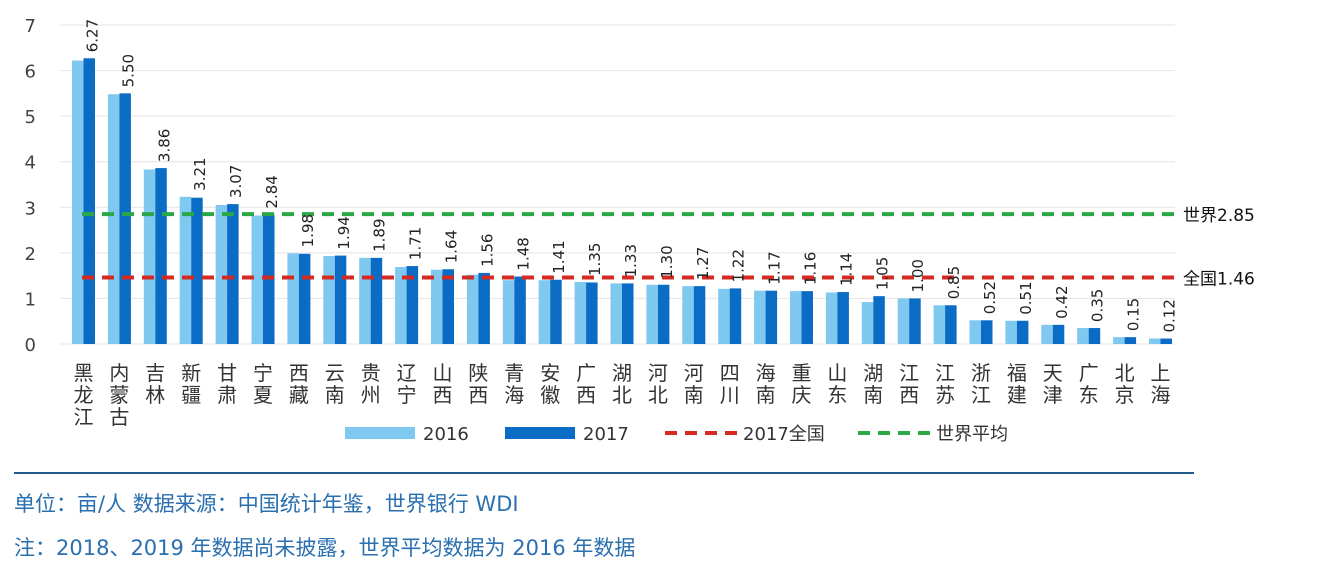 The image size is (1330, 574). What do you see at coordinates (909, 384) in the screenshot?
I see `x-tick-label: 江西` at bounding box center [909, 384].